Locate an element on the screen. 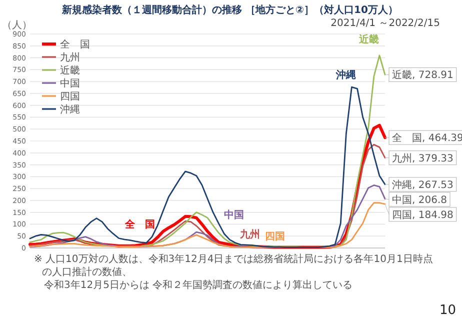  data-label: 四国, 184.98 is located at coordinates (423, 215).